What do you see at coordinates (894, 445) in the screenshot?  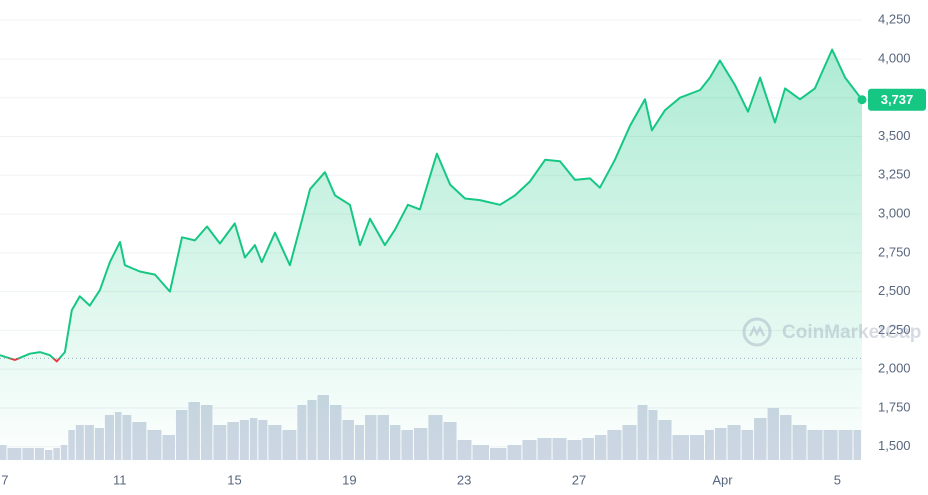 I see `y-tick-label: 1,500` at bounding box center [894, 445].